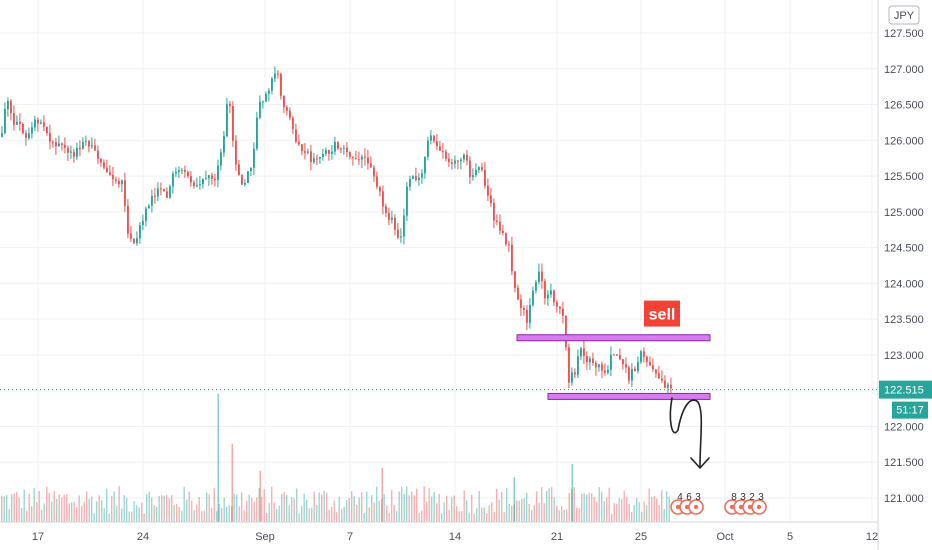 The width and height of the screenshot is (932, 550). What do you see at coordinates (629, 396) in the screenshot?
I see `zone-lower` at bounding box center [629, 396].